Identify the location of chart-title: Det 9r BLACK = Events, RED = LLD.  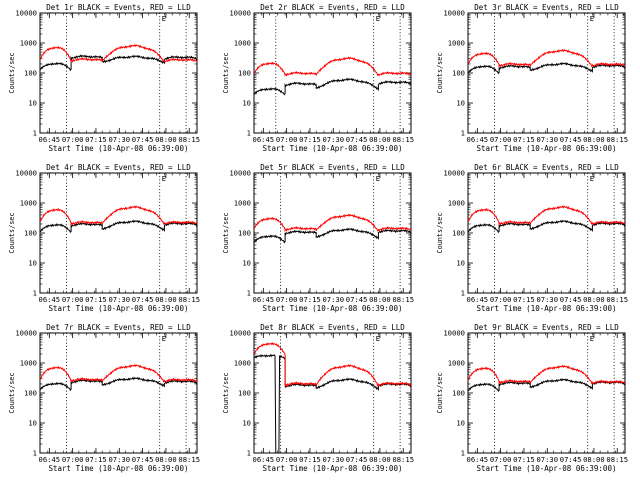
(546, 327).